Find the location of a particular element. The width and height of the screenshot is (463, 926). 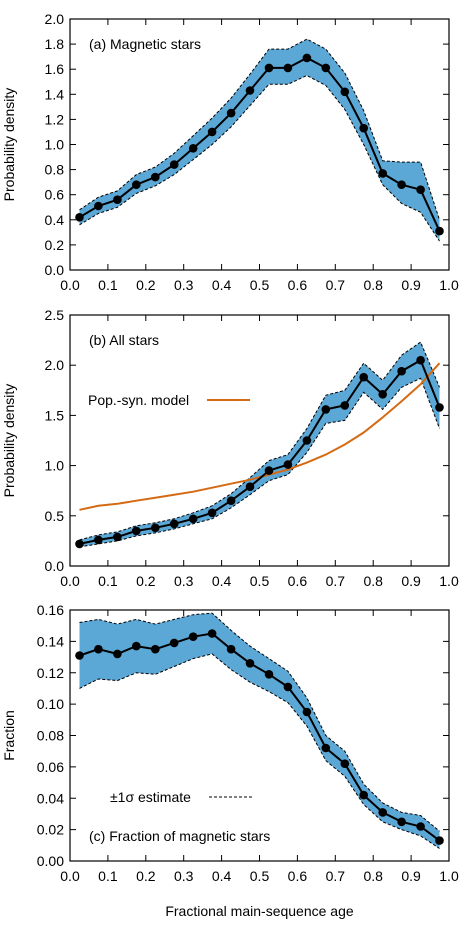

x-axis-label: Fractional main-sequence age is located at coordinates (259, 911).